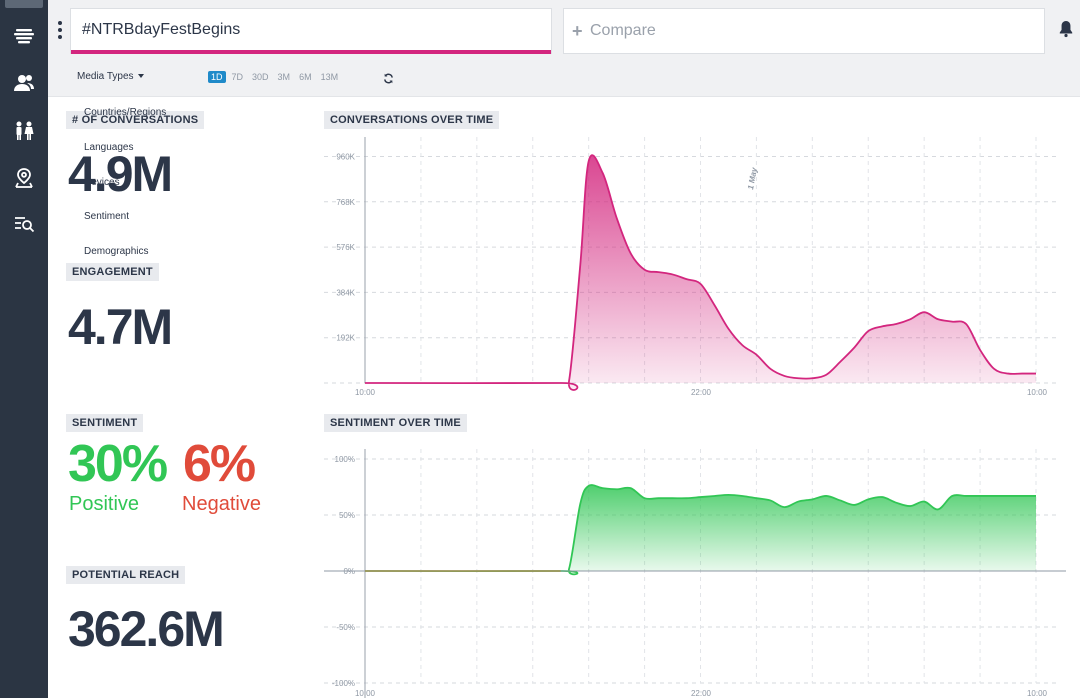 The width and height of the screenshot is (1080, 698). I want to click on period-30d: 30D, so click(260, 77).